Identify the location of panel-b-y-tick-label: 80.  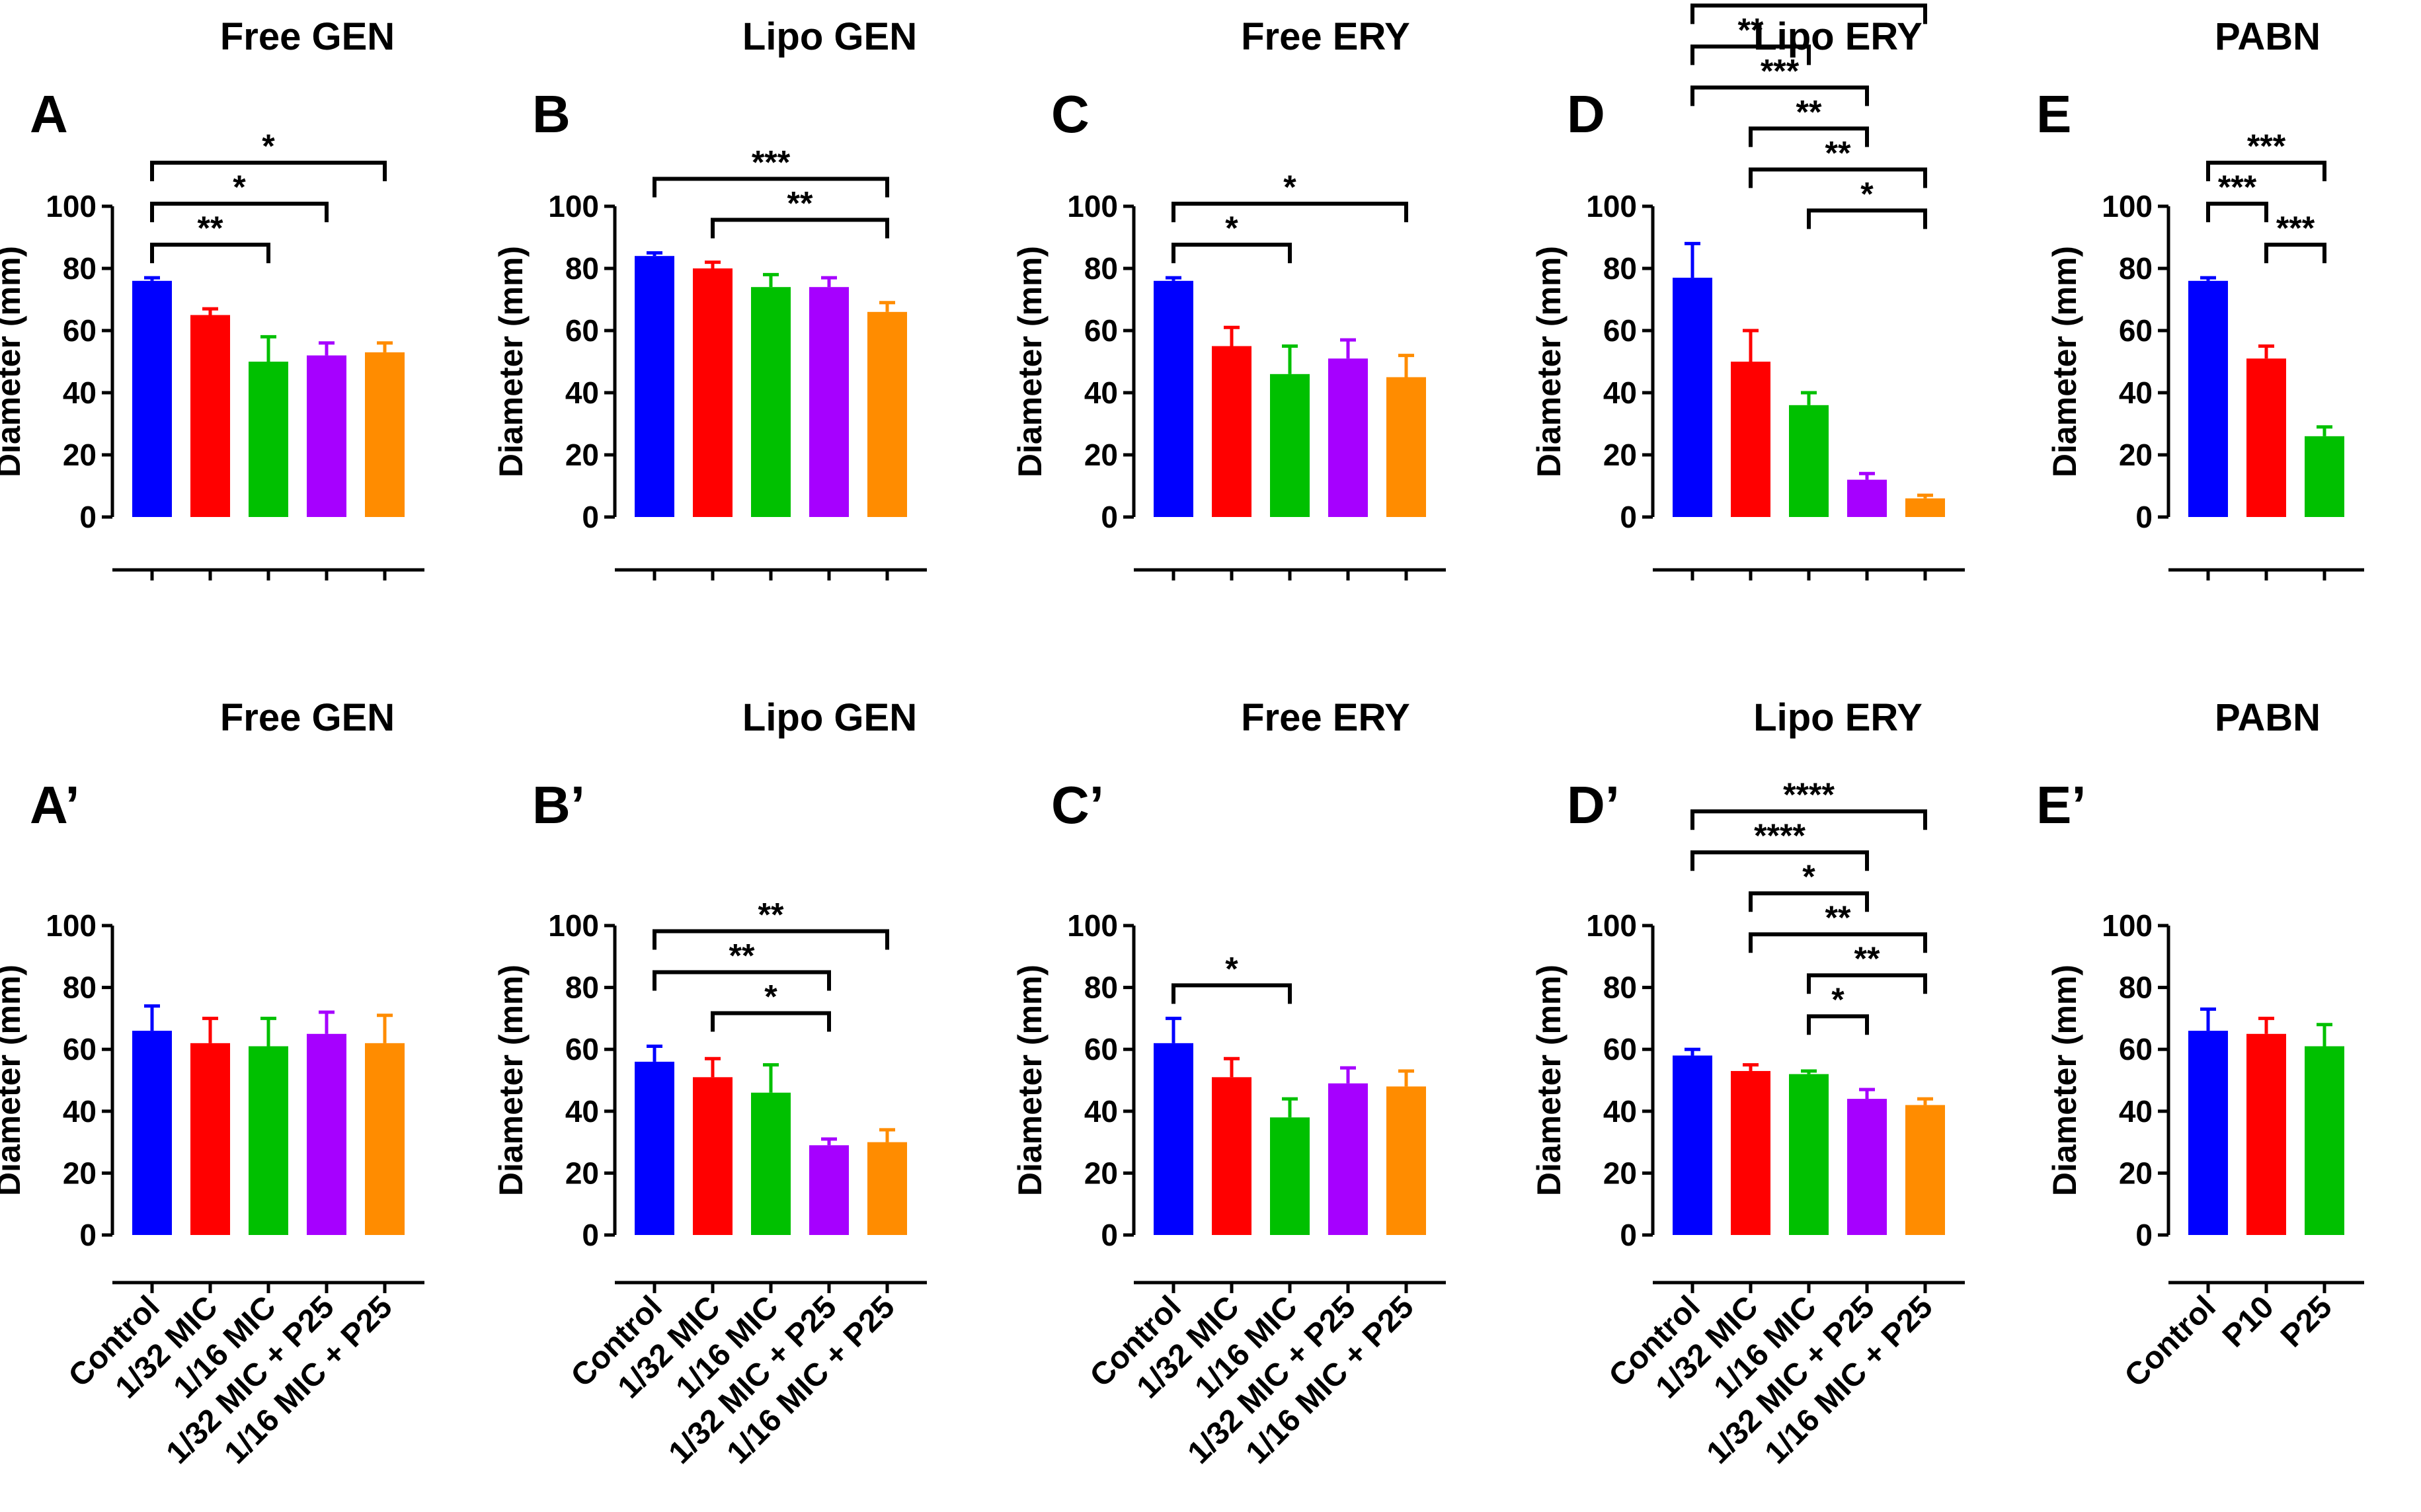
(582, 268).